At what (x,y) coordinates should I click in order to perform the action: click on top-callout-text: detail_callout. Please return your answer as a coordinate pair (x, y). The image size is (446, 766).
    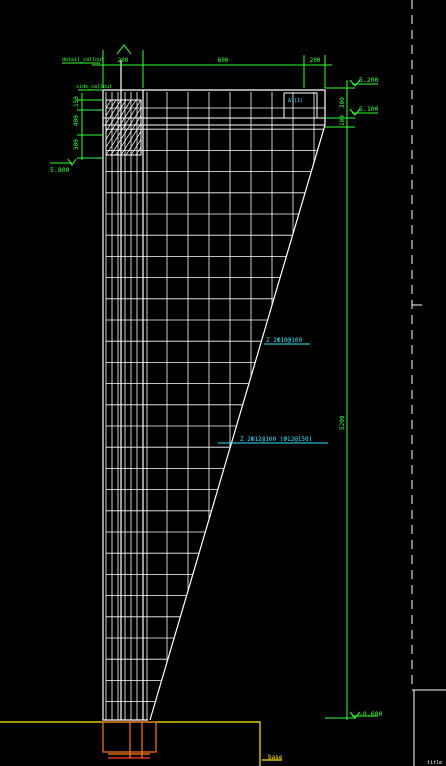
    Looking at the image, I should click on (83, 60).